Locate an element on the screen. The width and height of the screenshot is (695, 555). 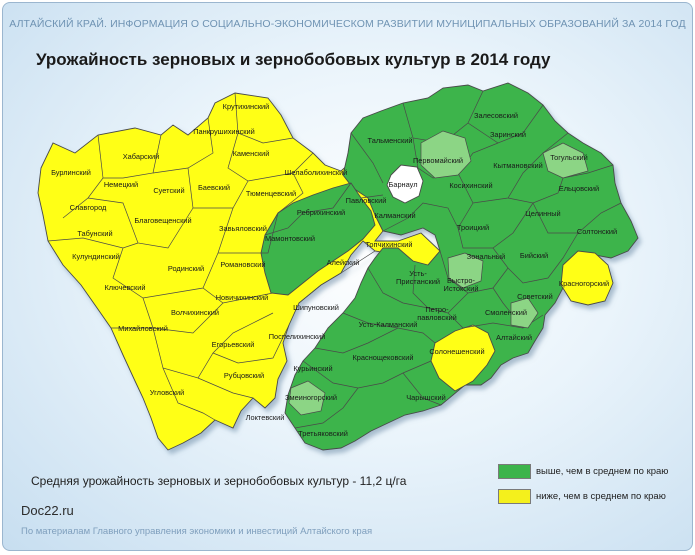
district-label: Бийский is located at coordinates (534, 255).